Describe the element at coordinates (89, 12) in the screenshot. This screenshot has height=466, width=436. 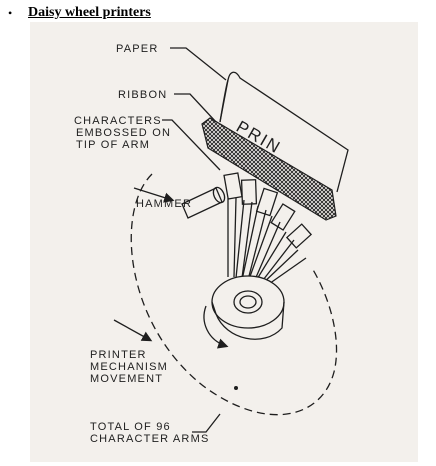
I see `section-title: Daisy wheel printers` at that location.